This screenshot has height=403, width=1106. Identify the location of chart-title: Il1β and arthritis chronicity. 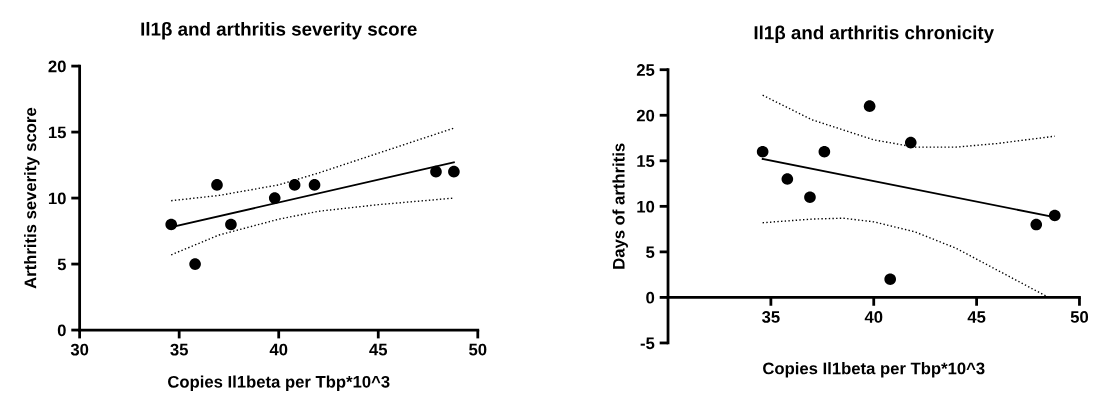
(874, 34).